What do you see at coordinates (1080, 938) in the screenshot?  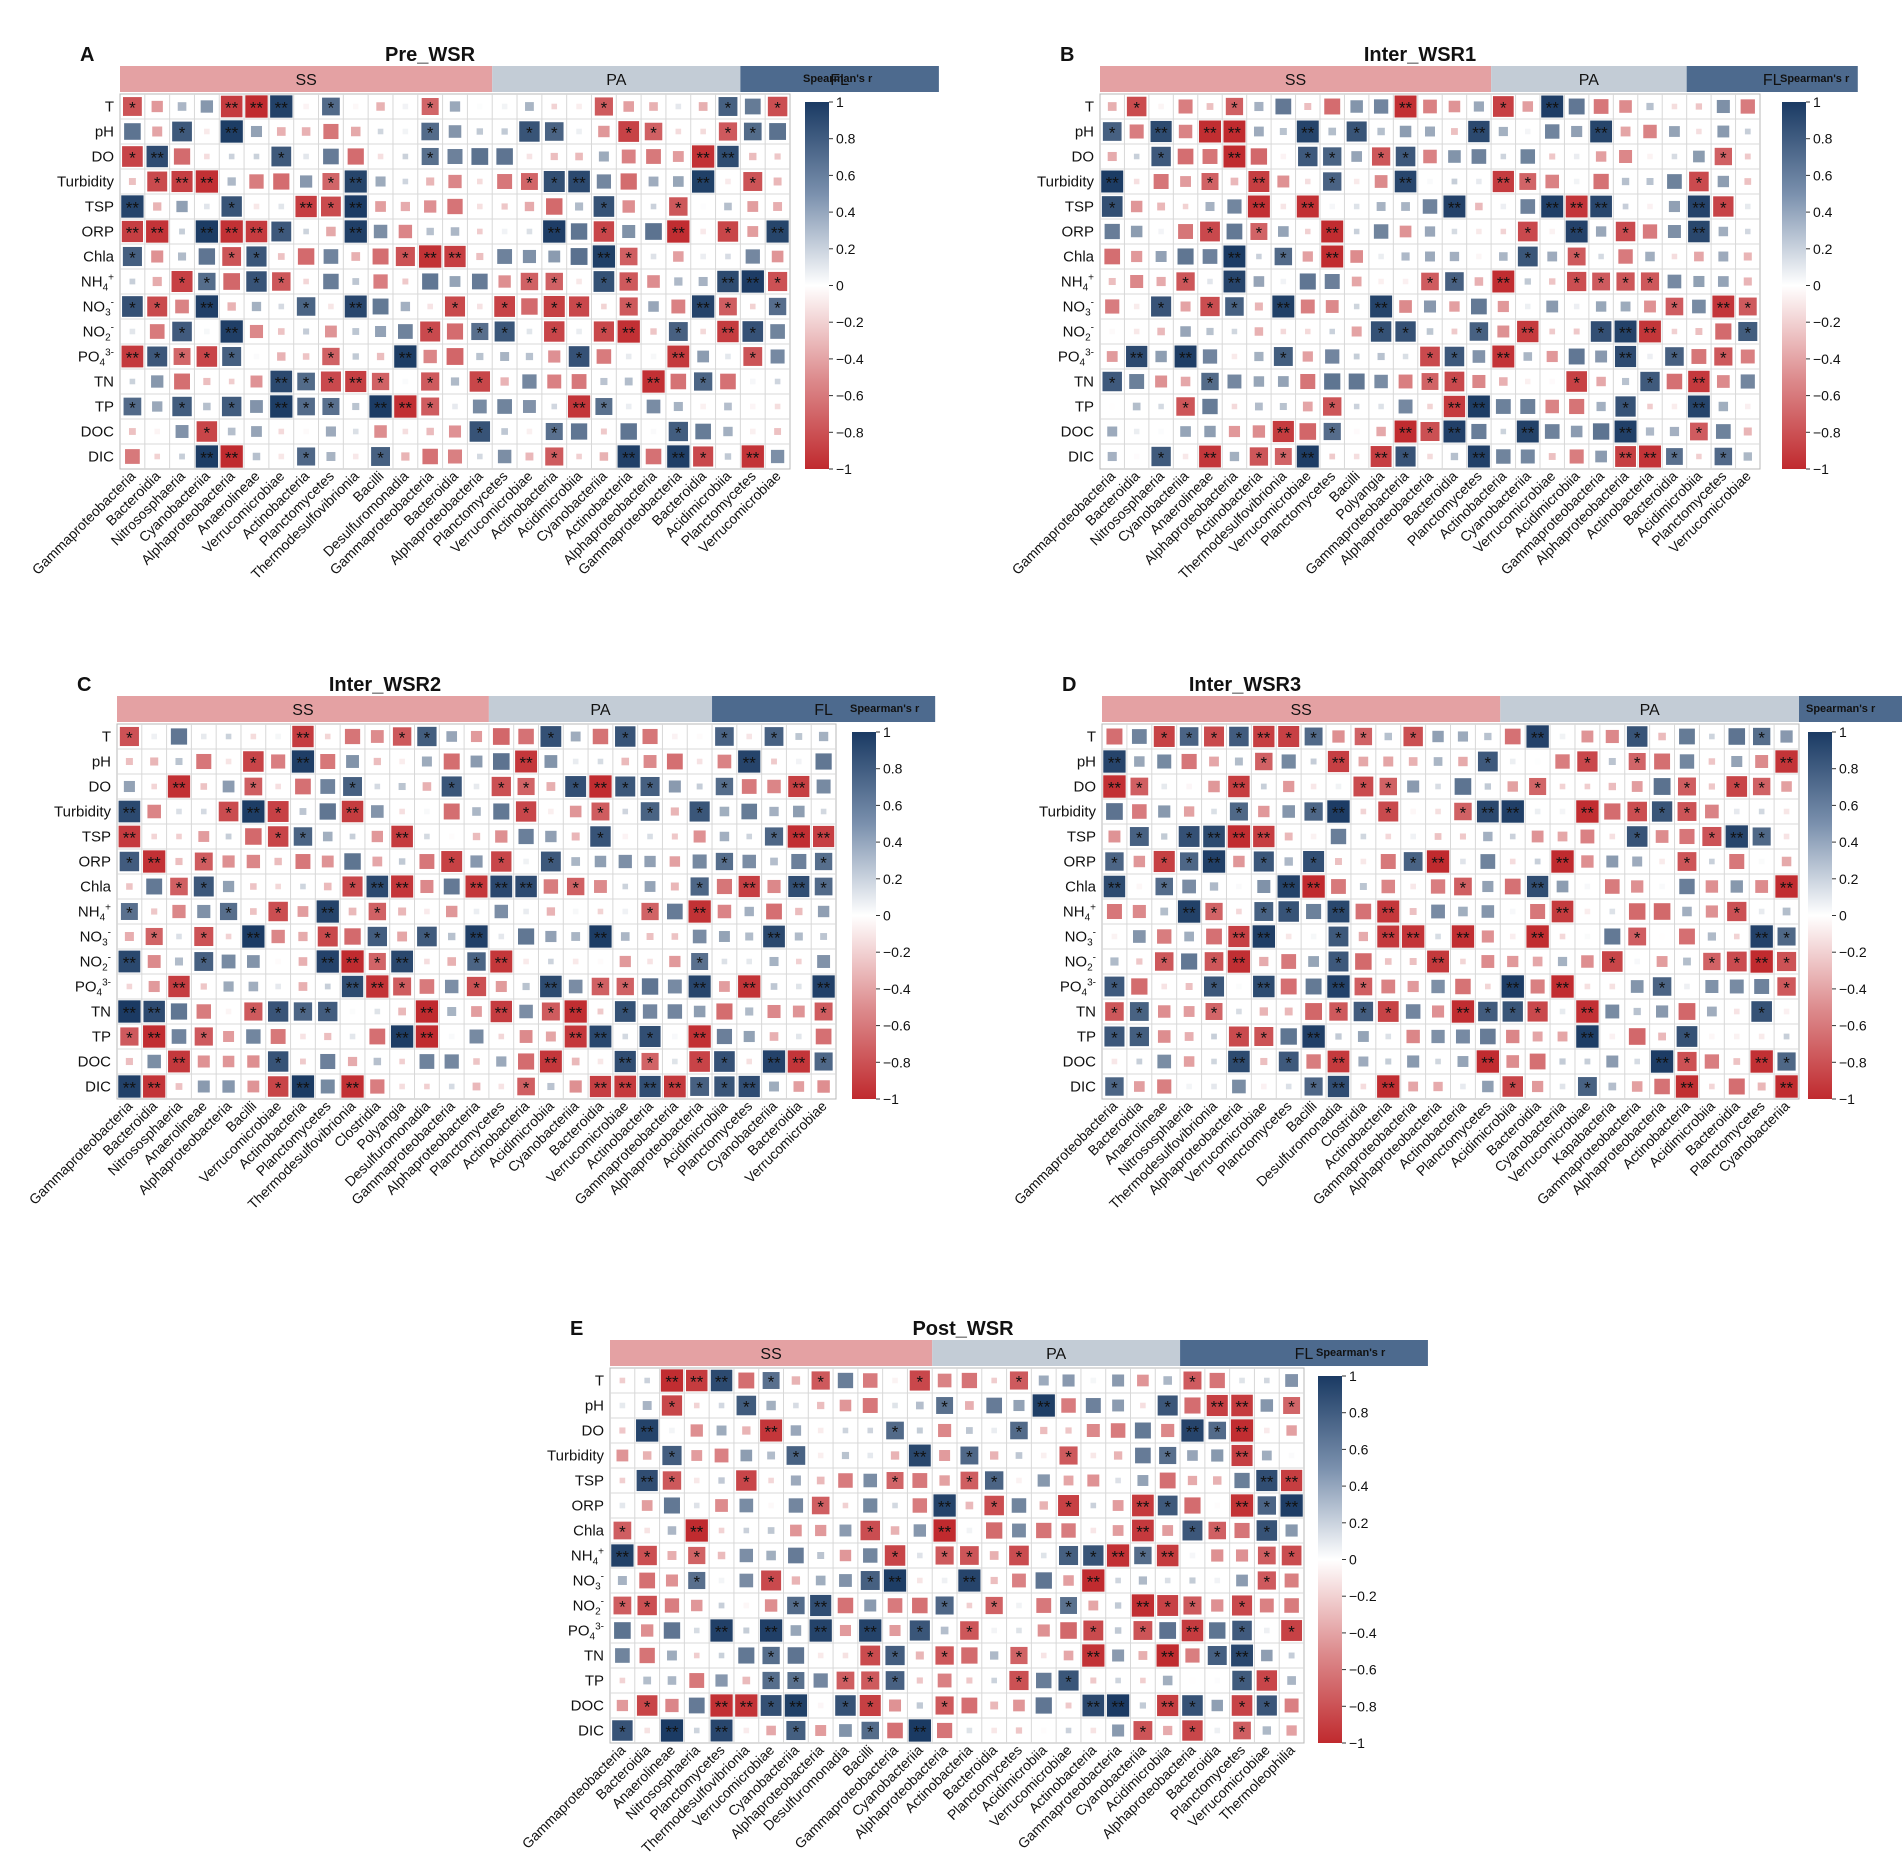 I see `row-label: NO3-` at bounding box center [1080, 938].